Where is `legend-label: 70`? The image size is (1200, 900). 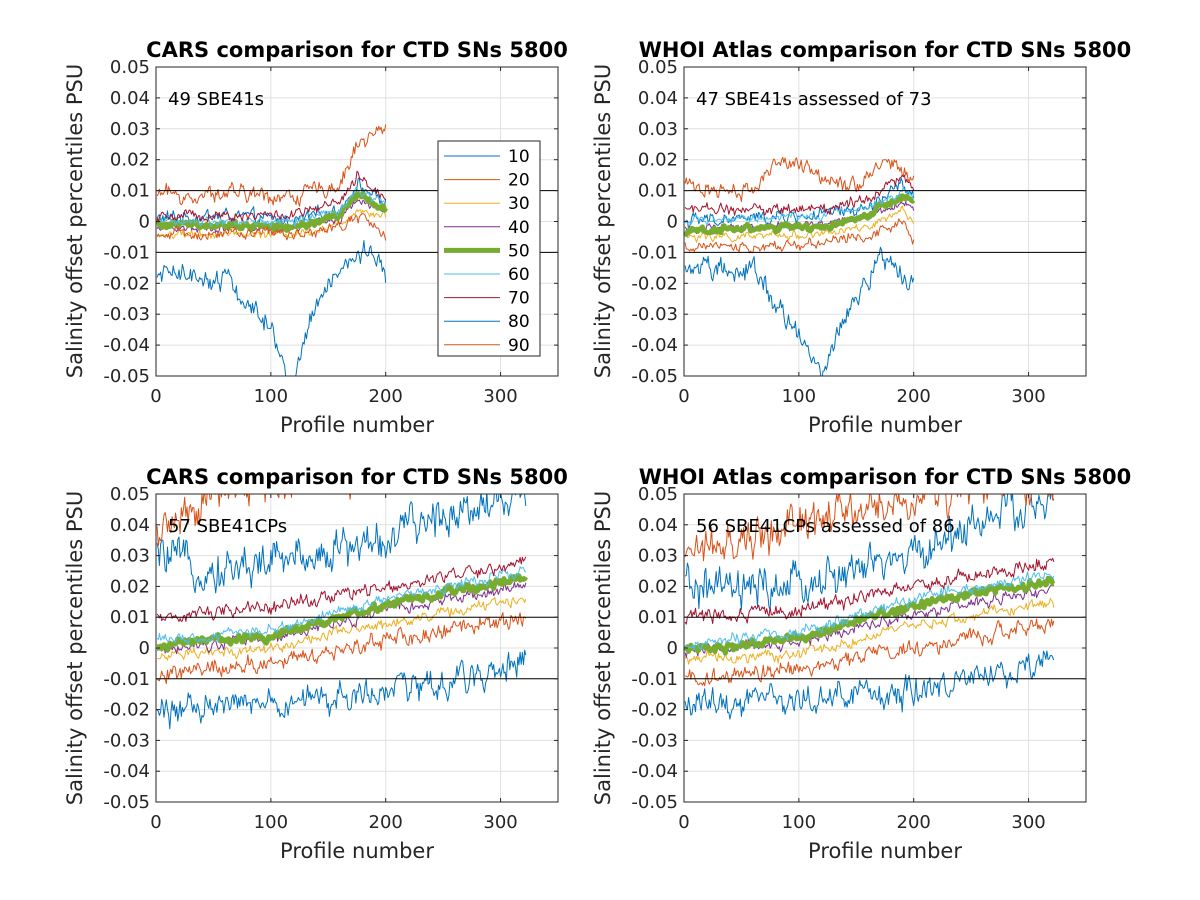 legend-label: 70 is located at coordinates (519, 299).